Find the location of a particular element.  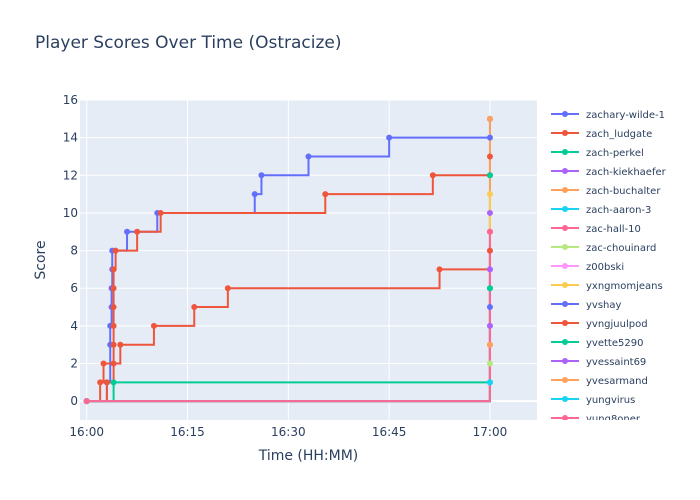

legend-item: zach-buchalter is located at coordinates (606, 191).